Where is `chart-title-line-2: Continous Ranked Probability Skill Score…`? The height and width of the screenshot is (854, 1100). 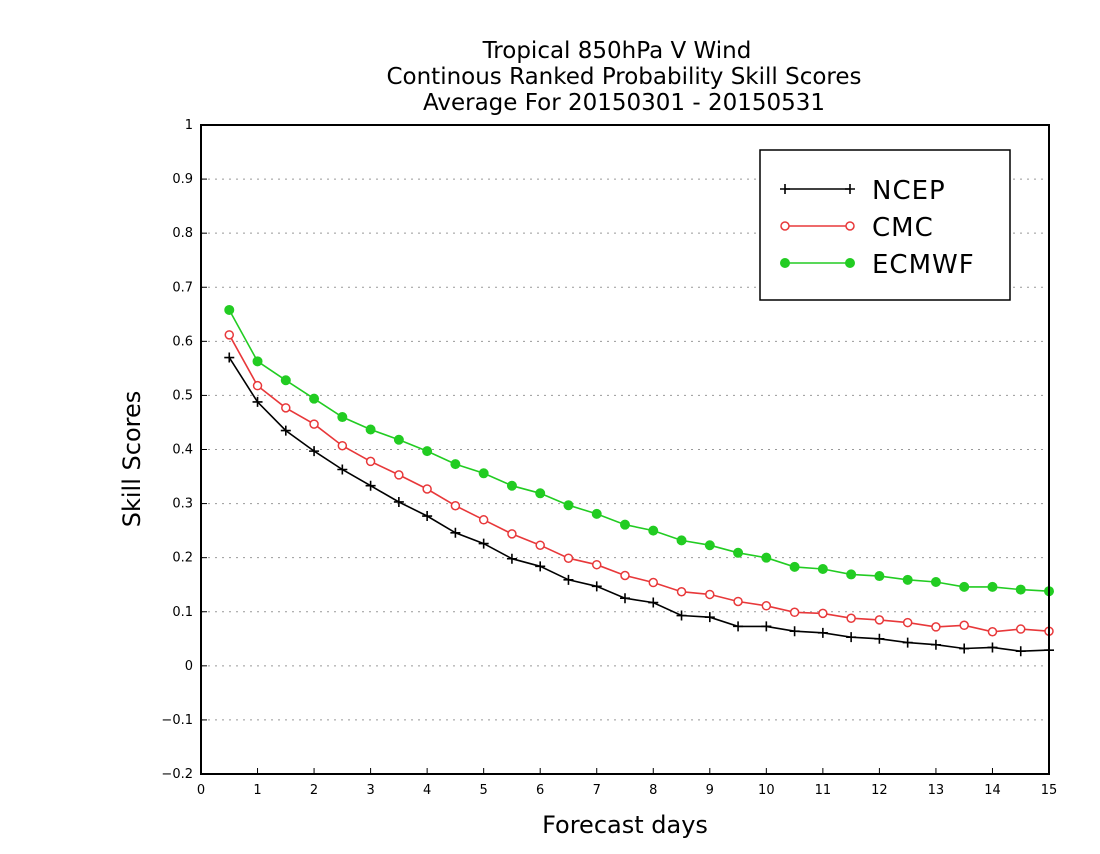 chart-title-line-2: Continous Ranked Probability Skill Score… is located at coordinates (623, 77).